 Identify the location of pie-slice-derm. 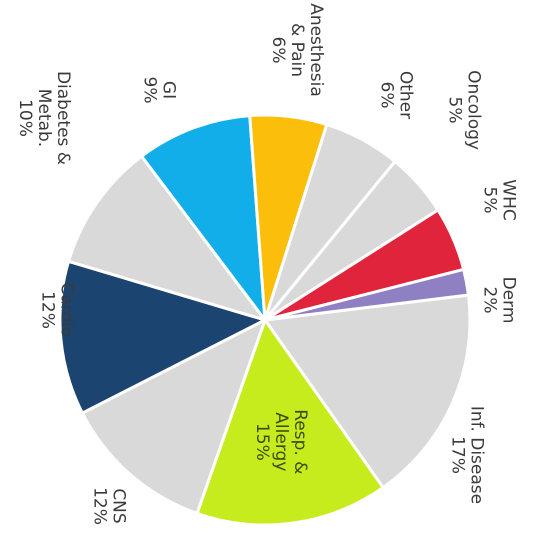
(367, 294).